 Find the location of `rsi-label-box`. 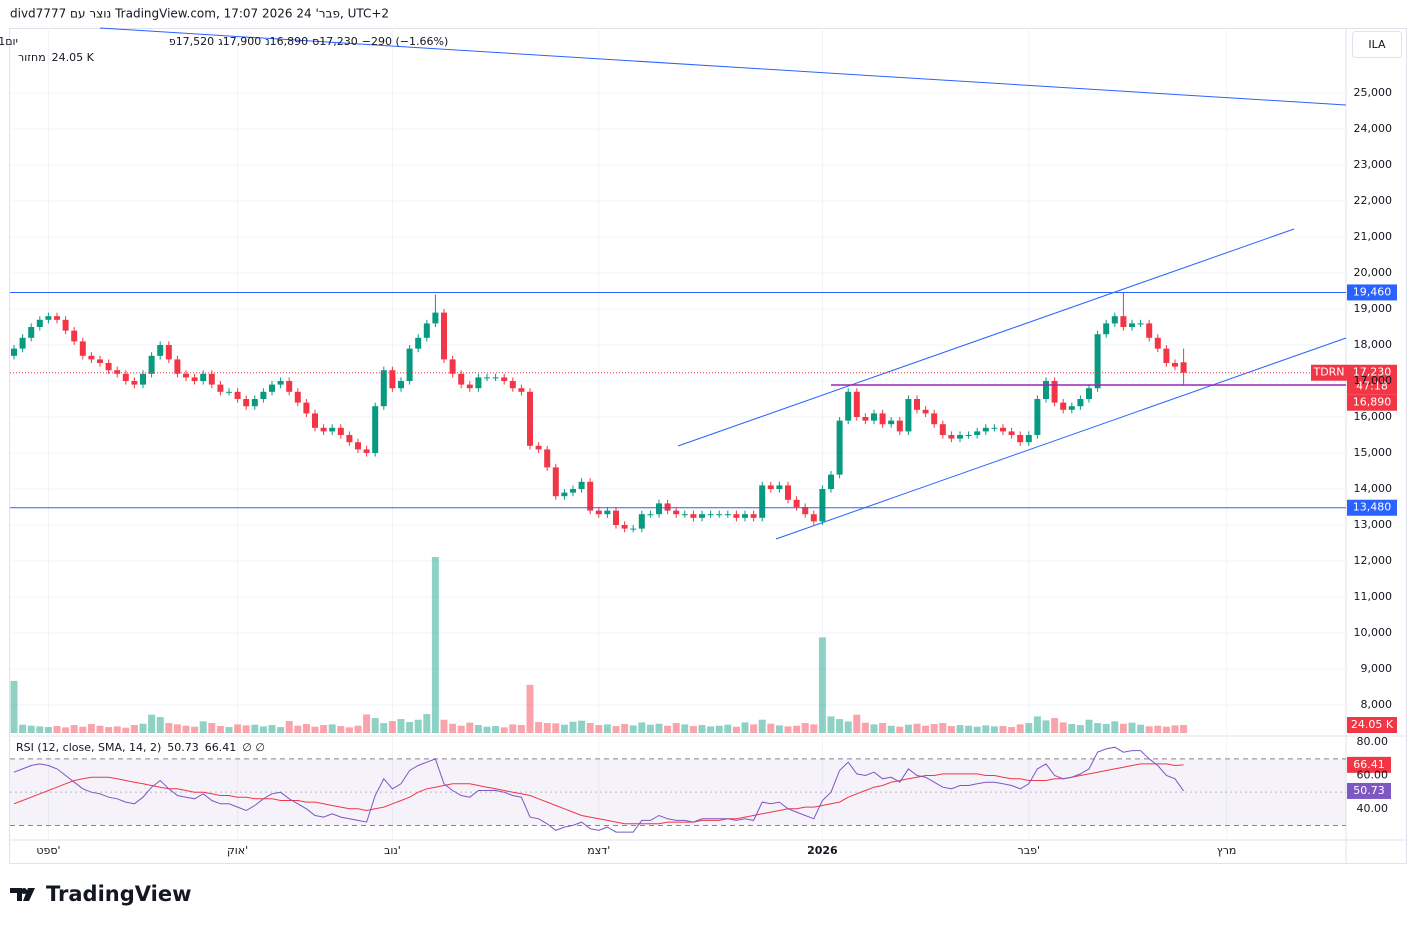

rsi-label-box is located at coordinates (1369, 790).